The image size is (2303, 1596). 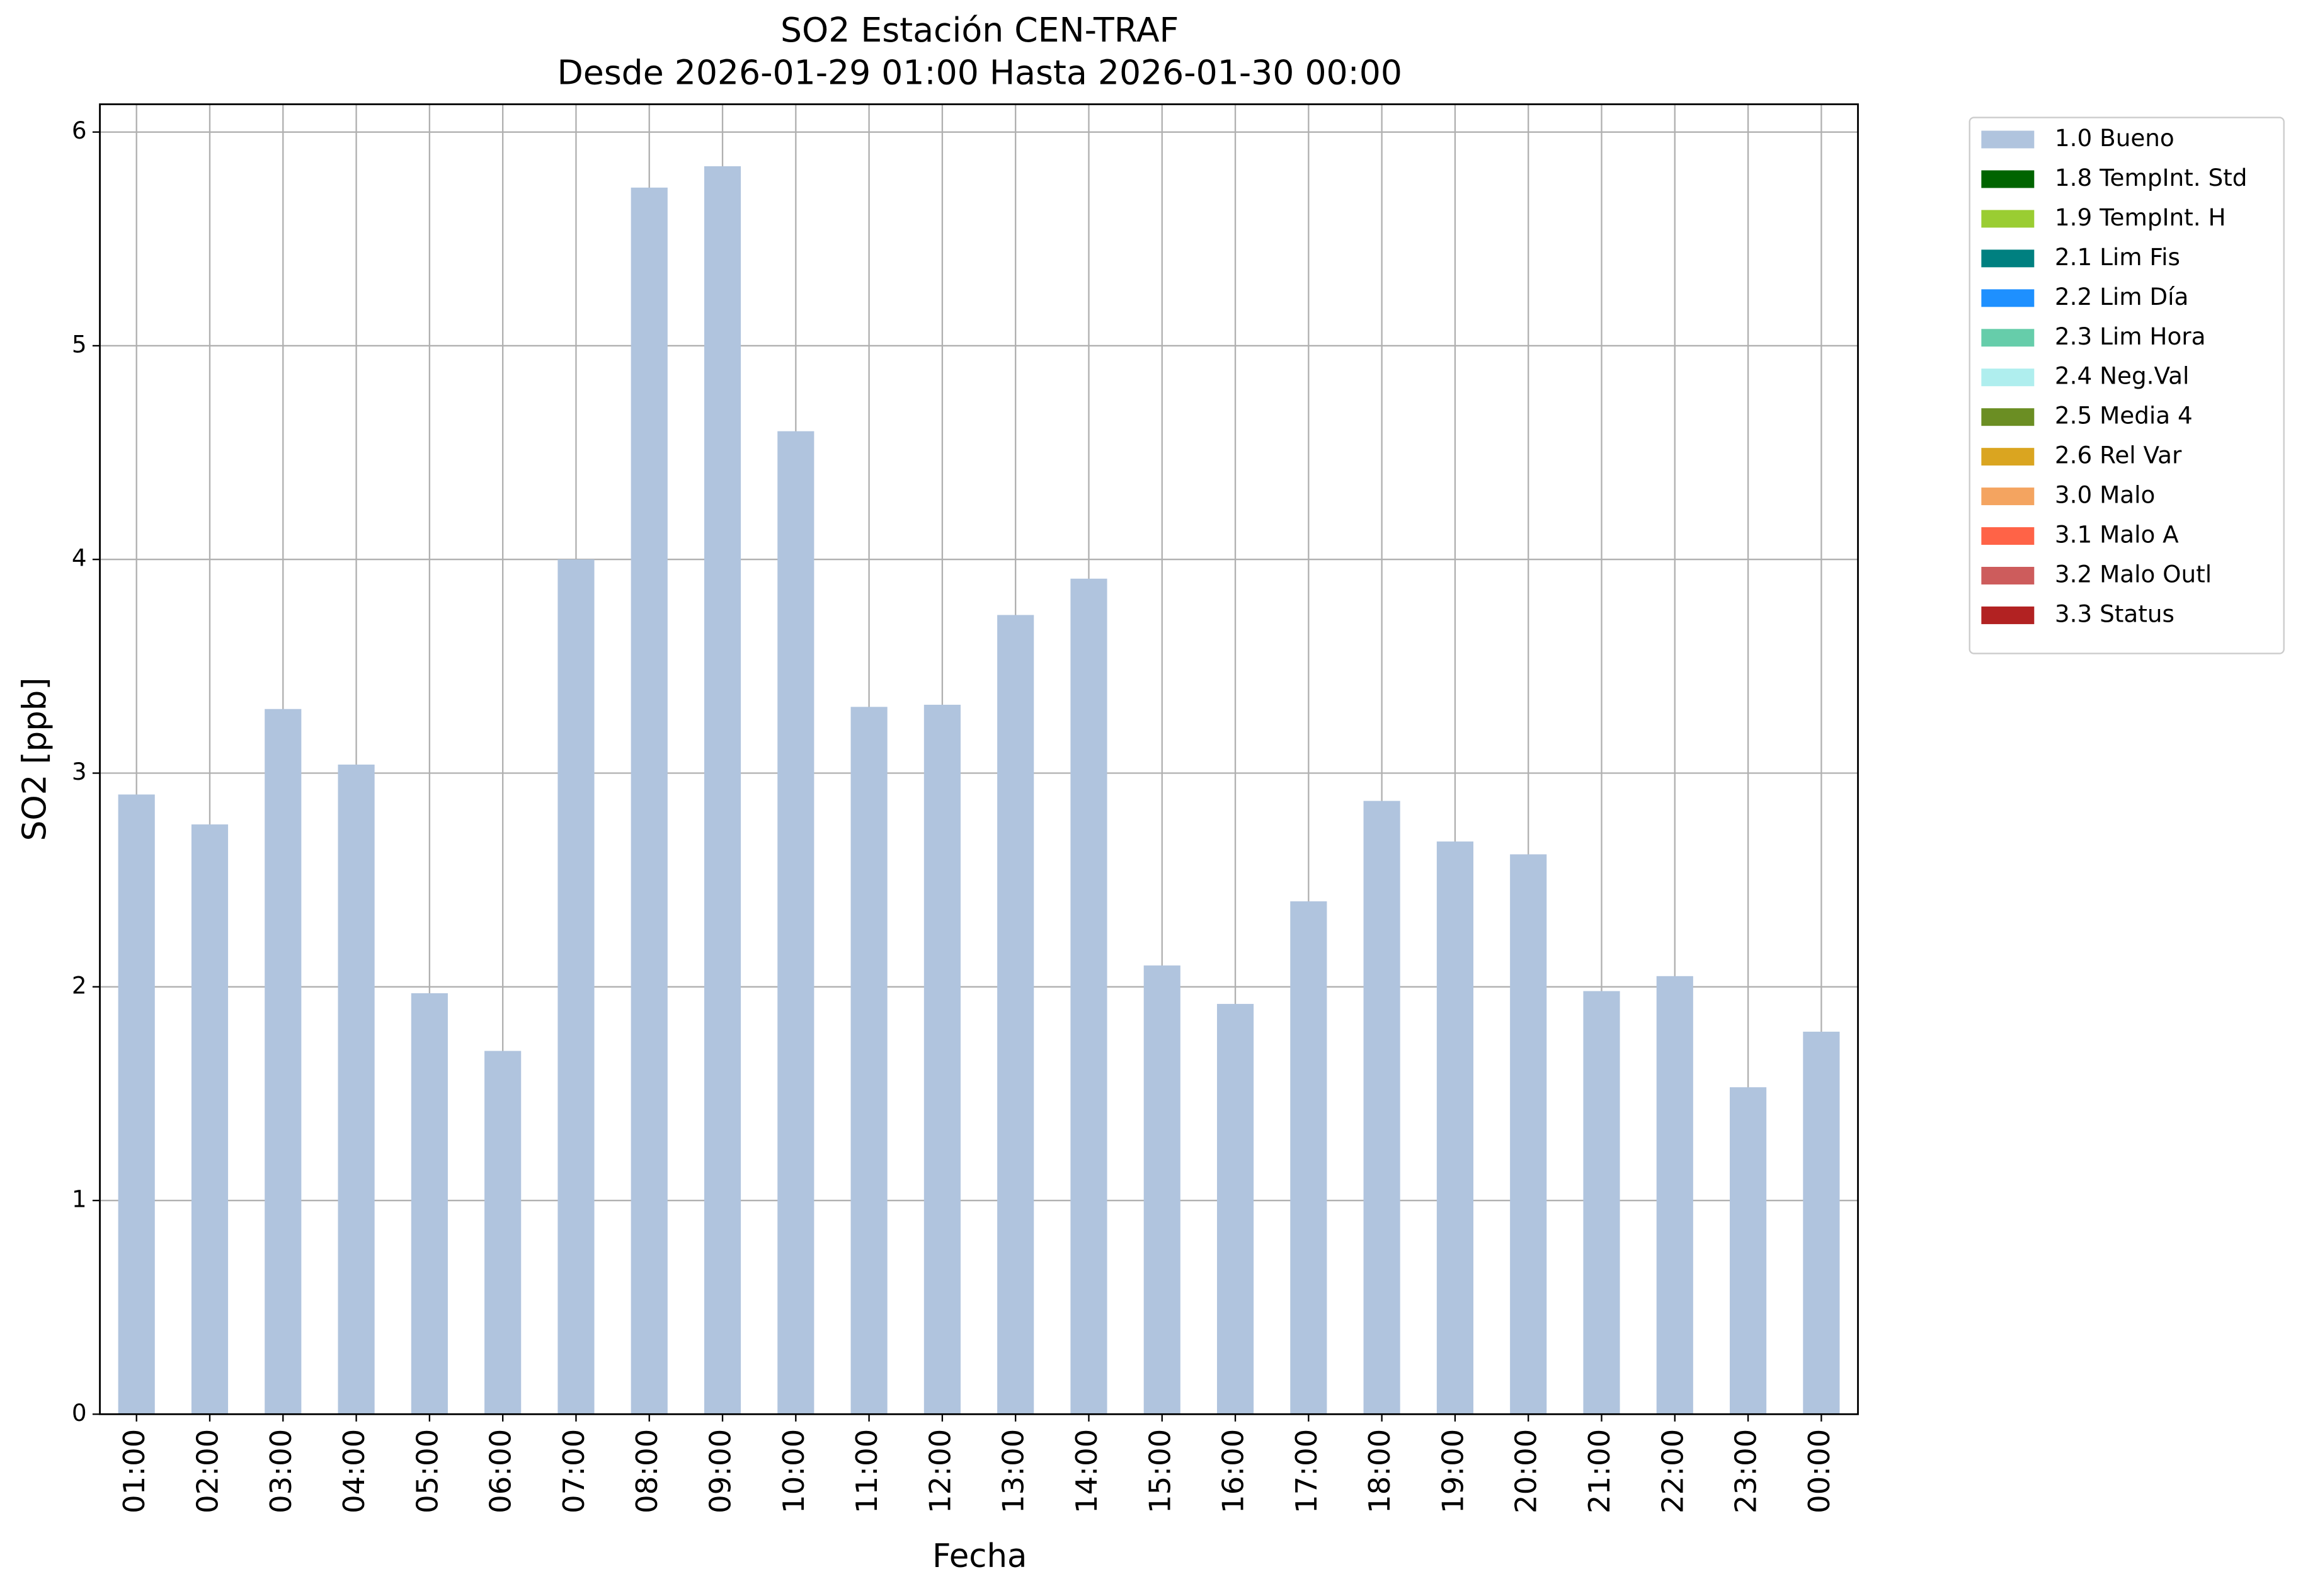 What do you see at coordinates (2114, 138) in the screenshot?
I see `legend-label: 1.0 Bueno` at bounding box center [2114, 138].